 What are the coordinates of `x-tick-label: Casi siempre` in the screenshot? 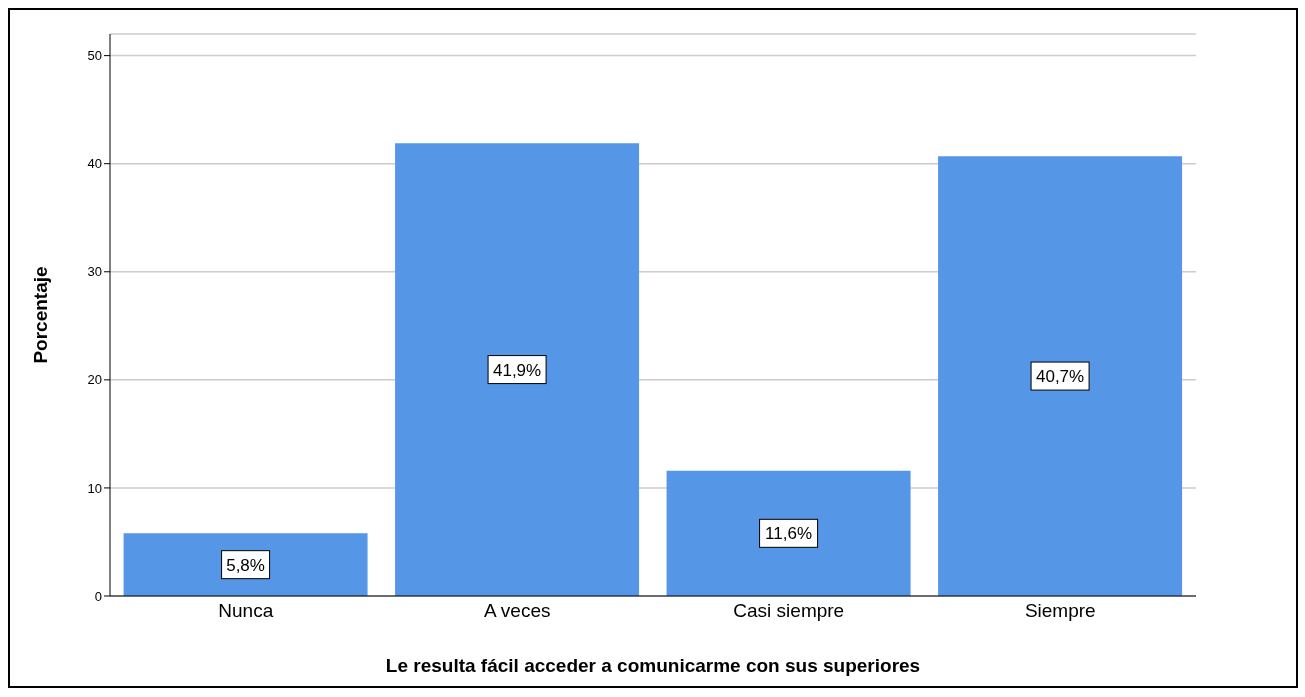 It's located at (789, 611).